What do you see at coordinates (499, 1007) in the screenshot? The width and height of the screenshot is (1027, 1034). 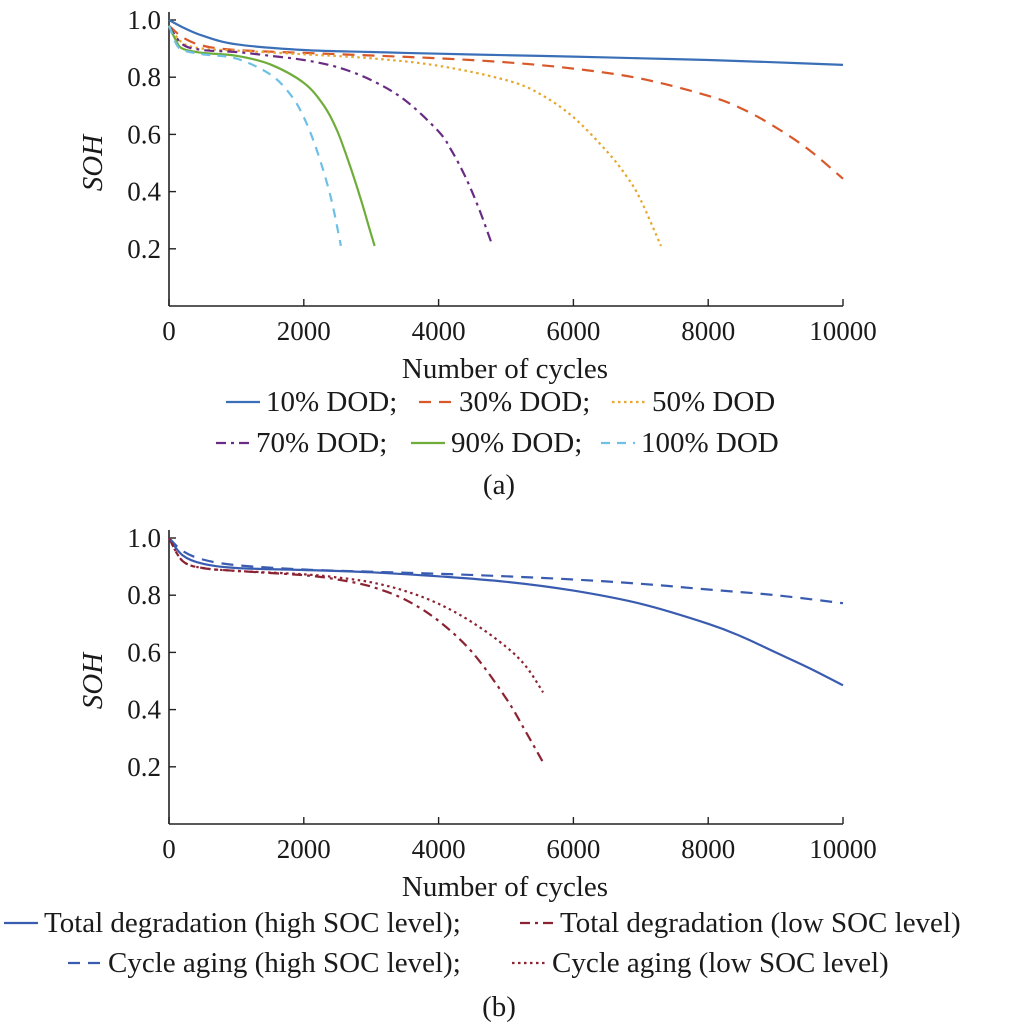 I see `figure-caption: (b)` at bounding box center [499, 1007].